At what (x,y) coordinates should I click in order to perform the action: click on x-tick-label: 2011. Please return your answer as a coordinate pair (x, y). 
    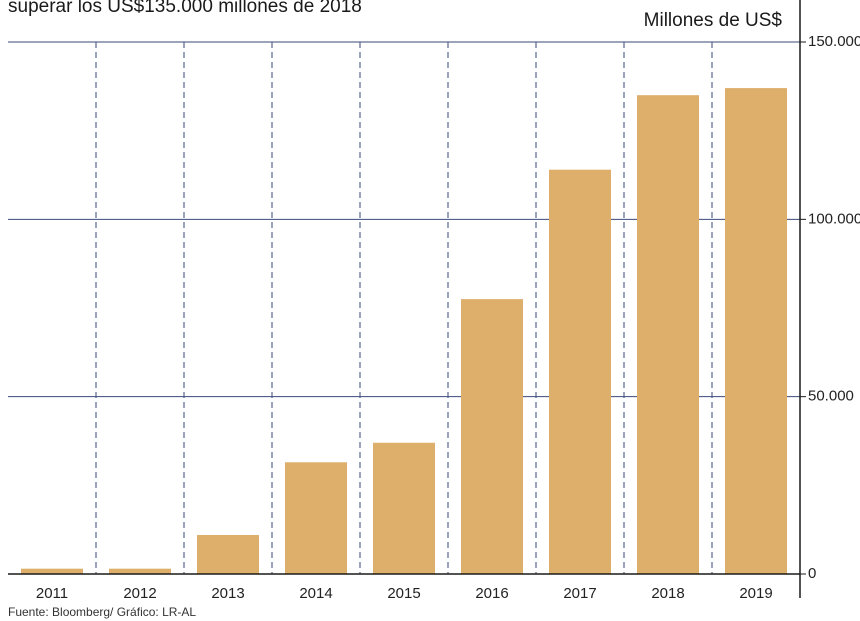
    Looking at the image, I should click on (52, 593).